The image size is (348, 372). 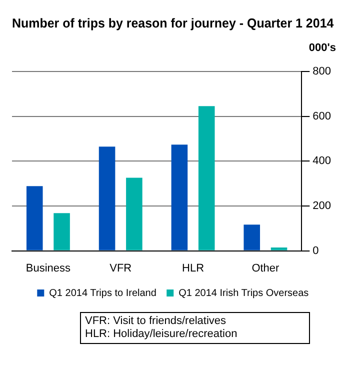 What do you see at coordinates (322, 116) in the screenshot?
I see `y-tick-label: 600` at bounding box center [322, 116].